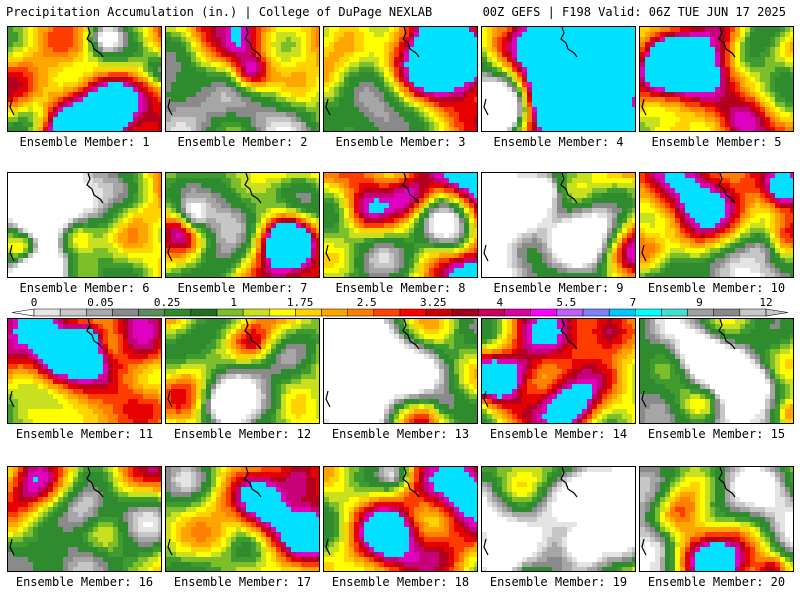  Describe the element at coordinates (716, 142) in the screenshot. I see `ensemble-member-label: Ensemble Member: 5` at that location.